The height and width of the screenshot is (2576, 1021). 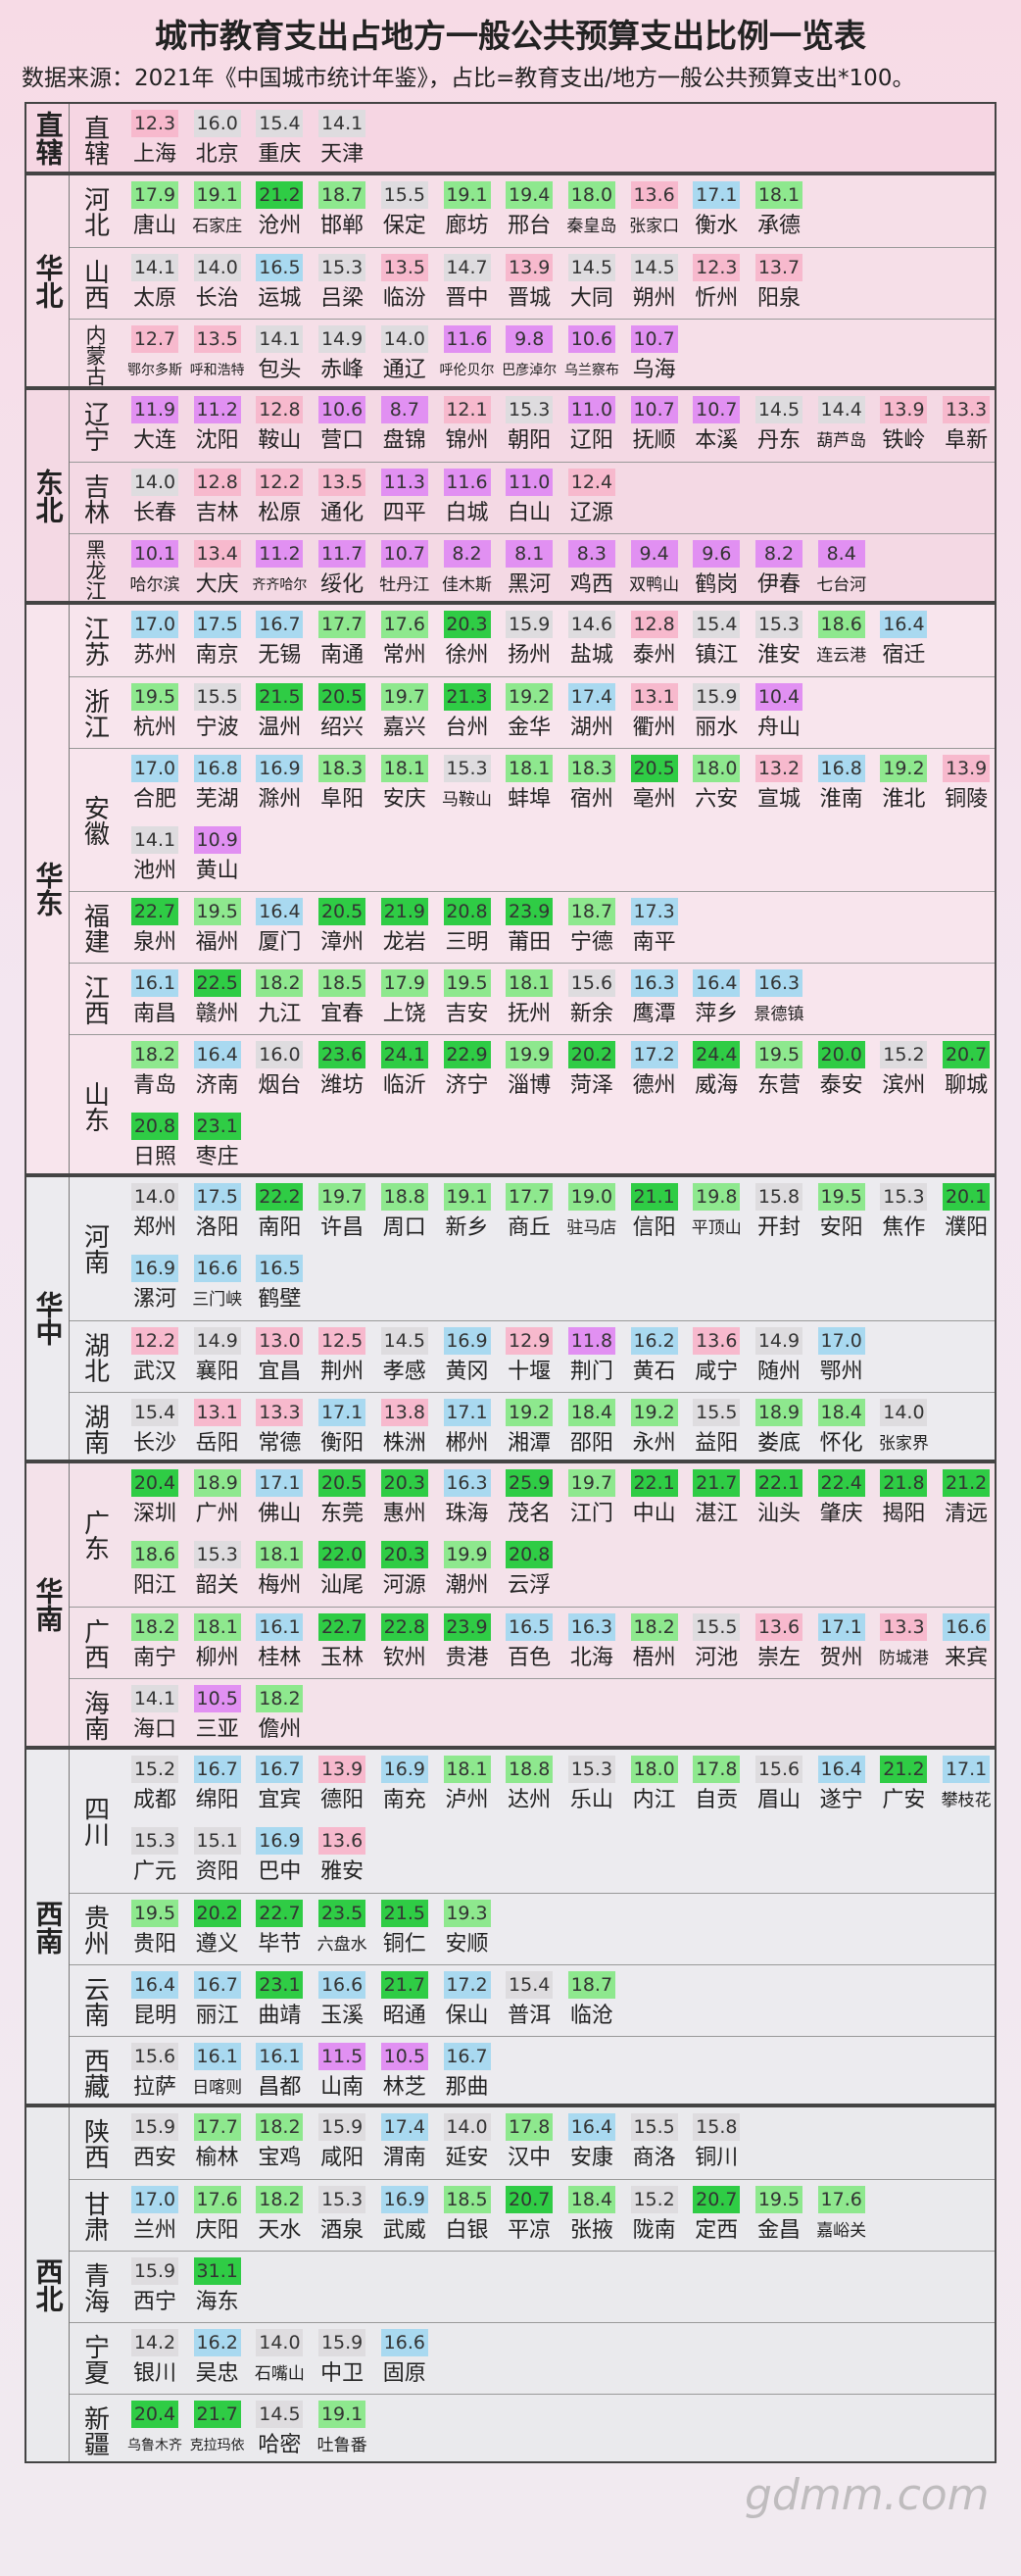 What do you see at coordinates (217, 1800) in the screenshot?
I see `city-name: 绵阳` at bounding box center [217, 1800].